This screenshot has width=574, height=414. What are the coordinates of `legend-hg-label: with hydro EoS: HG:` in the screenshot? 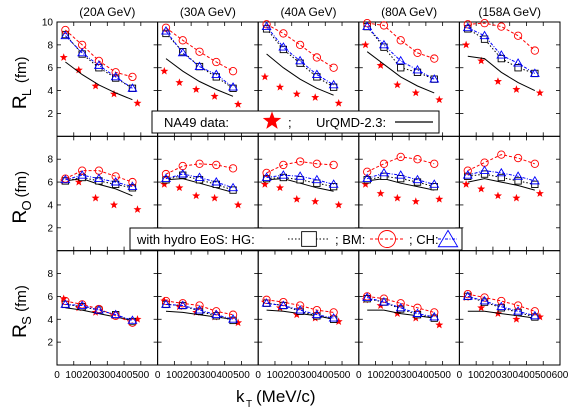 It's located at (195, 239).